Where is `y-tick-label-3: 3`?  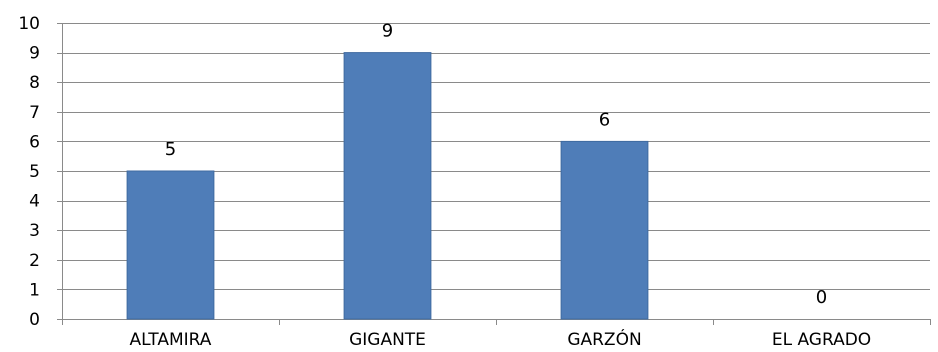 y-tick-label-3: 3 is located at coordinates (34, 231).